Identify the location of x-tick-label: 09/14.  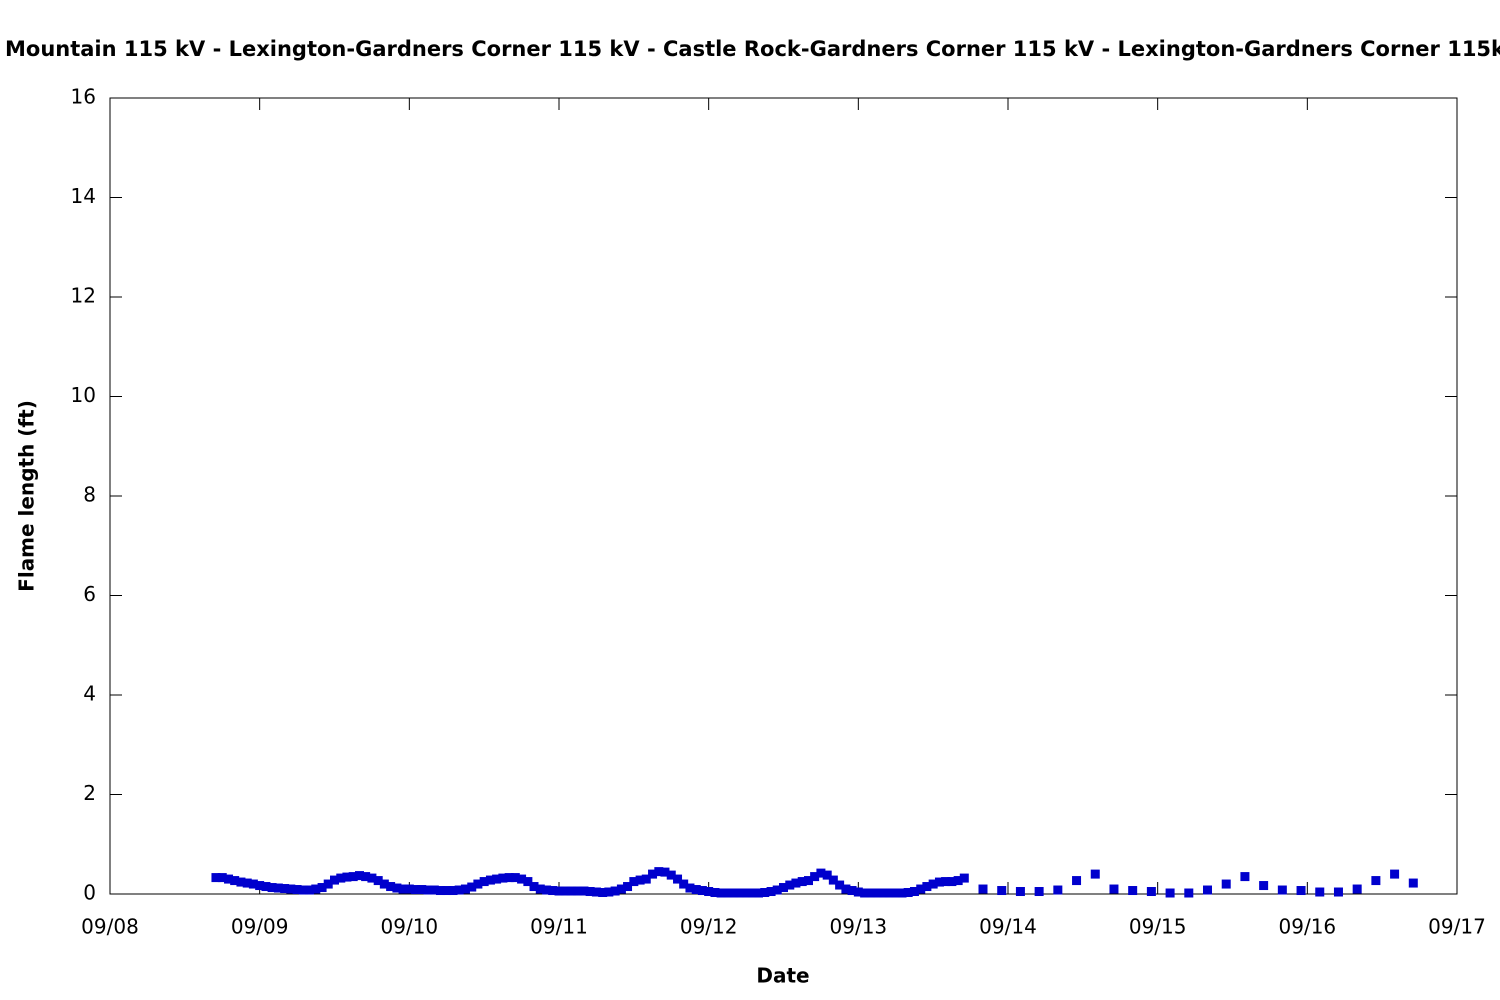
(1008, 927).